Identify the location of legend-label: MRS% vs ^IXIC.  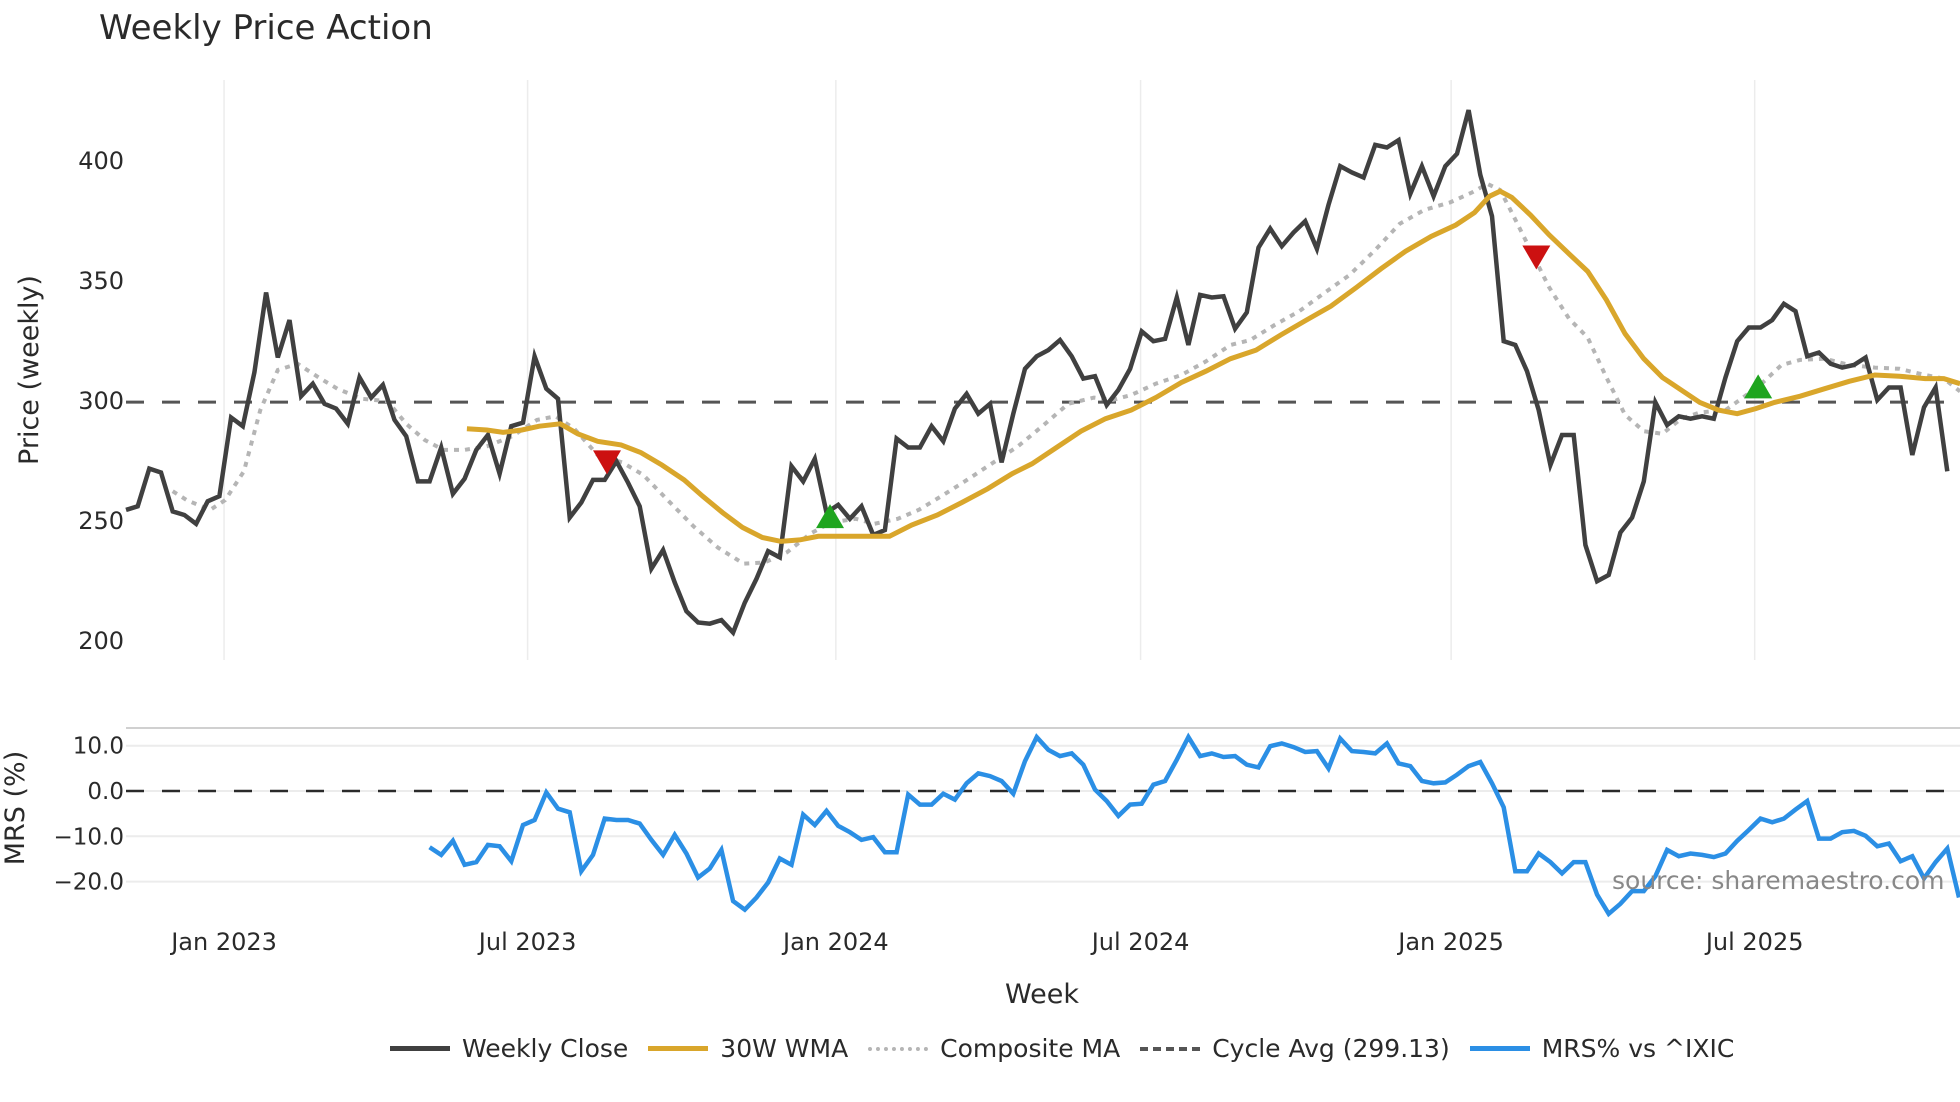
(1638, 1048).